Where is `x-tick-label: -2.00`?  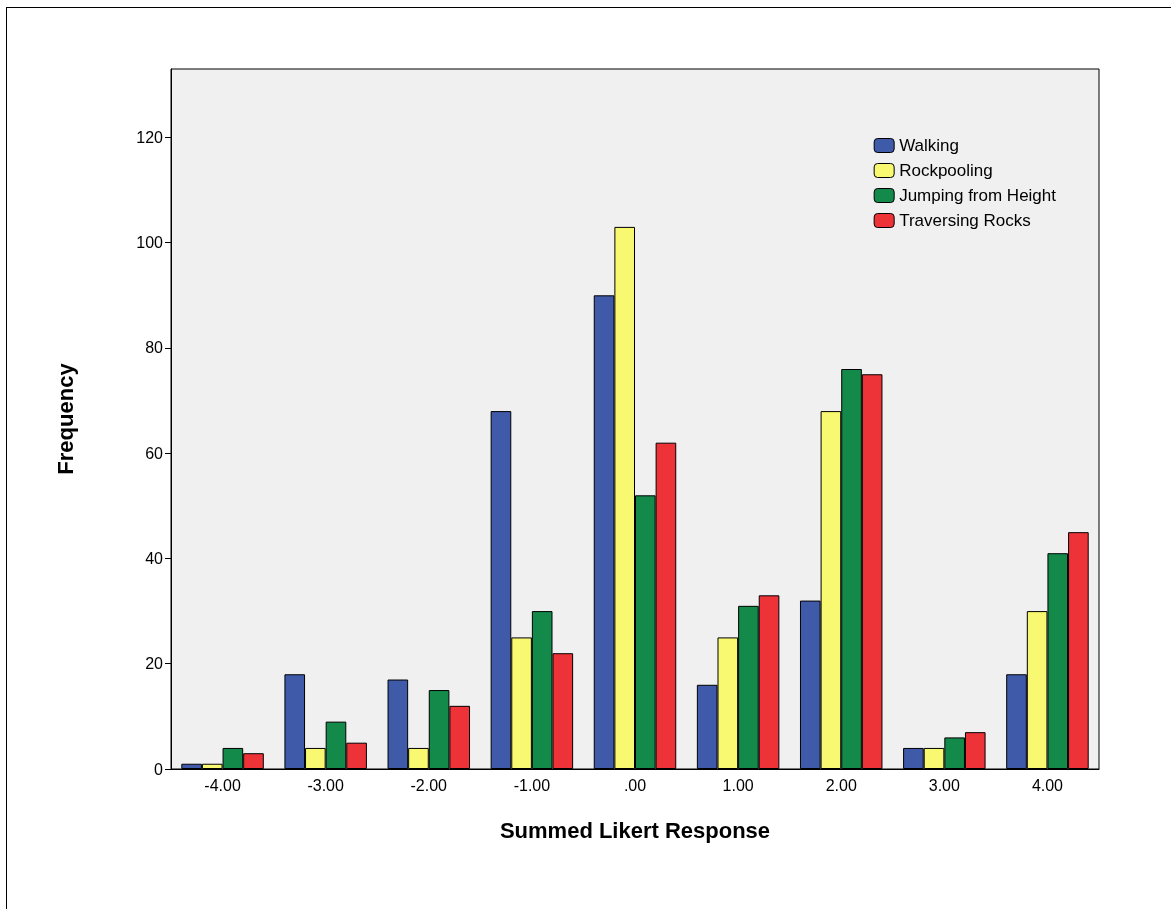 x-tick-label: -2.00 is located at coordinates (429, 785).